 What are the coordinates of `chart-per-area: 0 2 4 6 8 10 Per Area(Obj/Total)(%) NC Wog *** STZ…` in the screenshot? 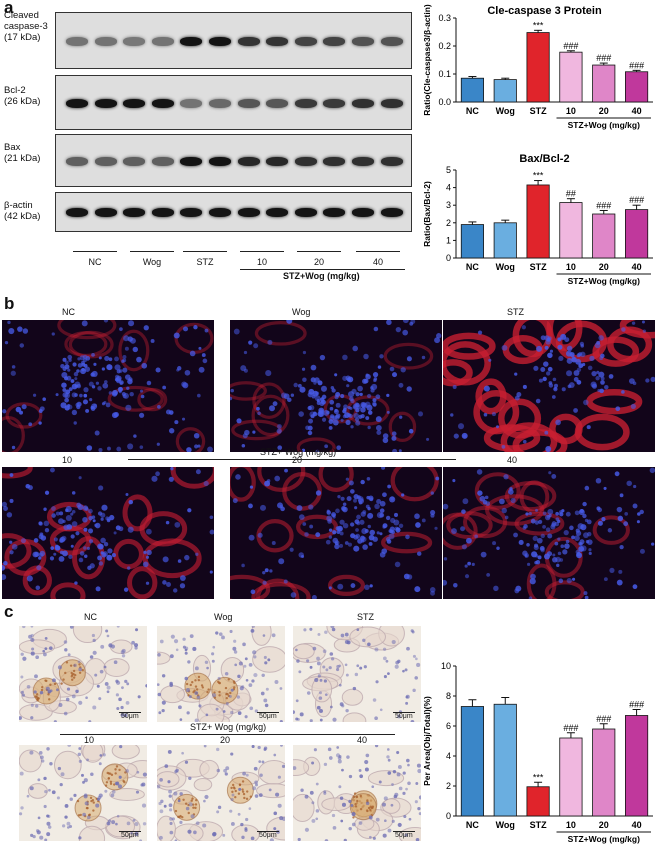 It's located at (537, 752).